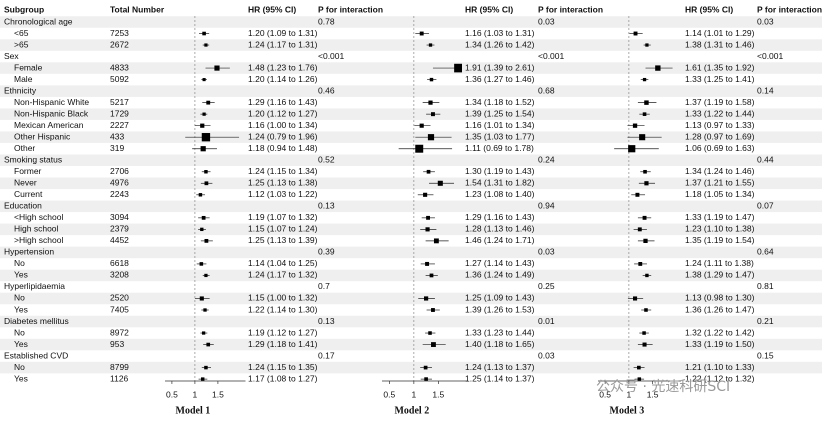 Image resolution: width=822 pixels, height=424 pixels. What do you see at coordinates (765, 355) in the screenshot?
I see `p-interaction: 0.15` at bounding box center [765, 355].